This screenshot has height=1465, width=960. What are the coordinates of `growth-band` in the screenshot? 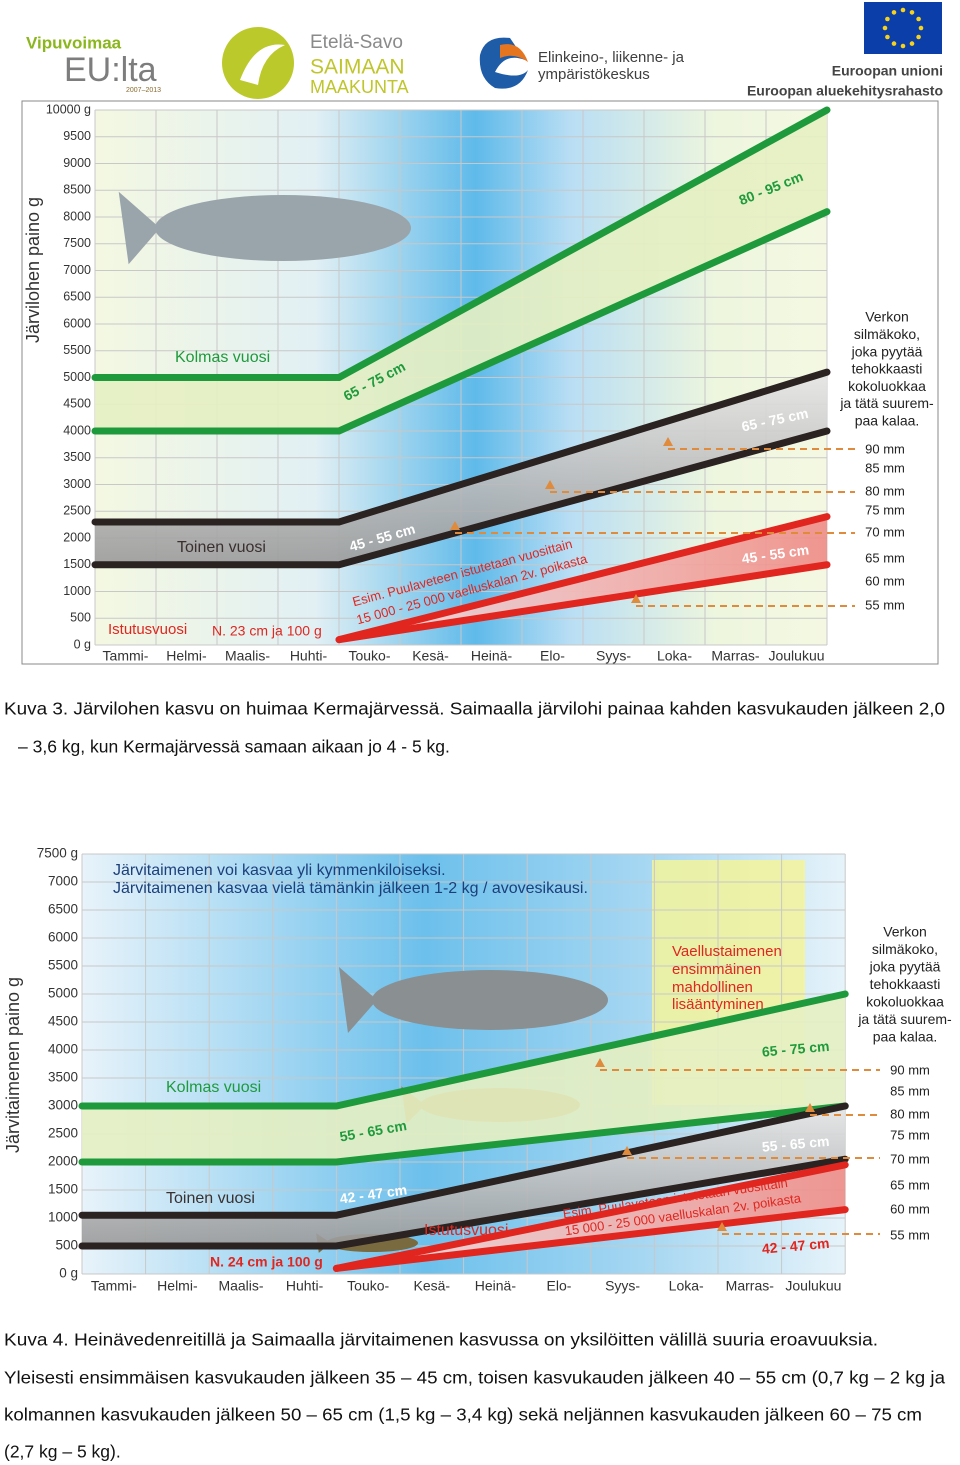 It's located at (464, 1176).